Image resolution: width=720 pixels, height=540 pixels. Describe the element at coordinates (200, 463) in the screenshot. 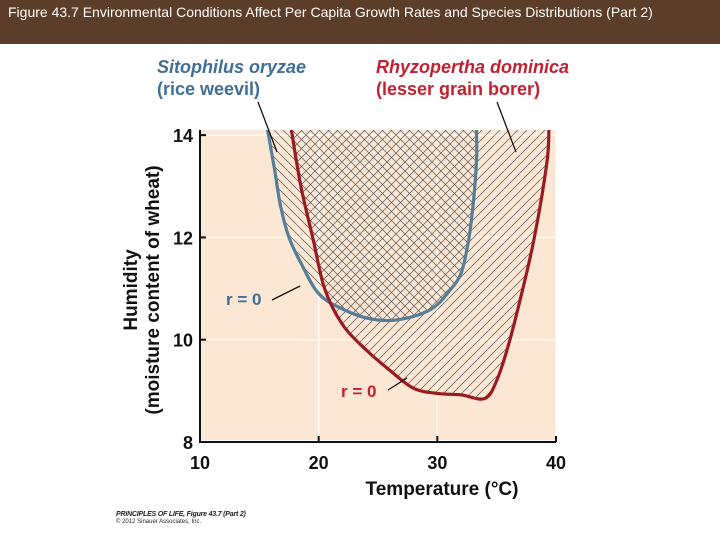

I see `x-tick-label: 10` at that location.